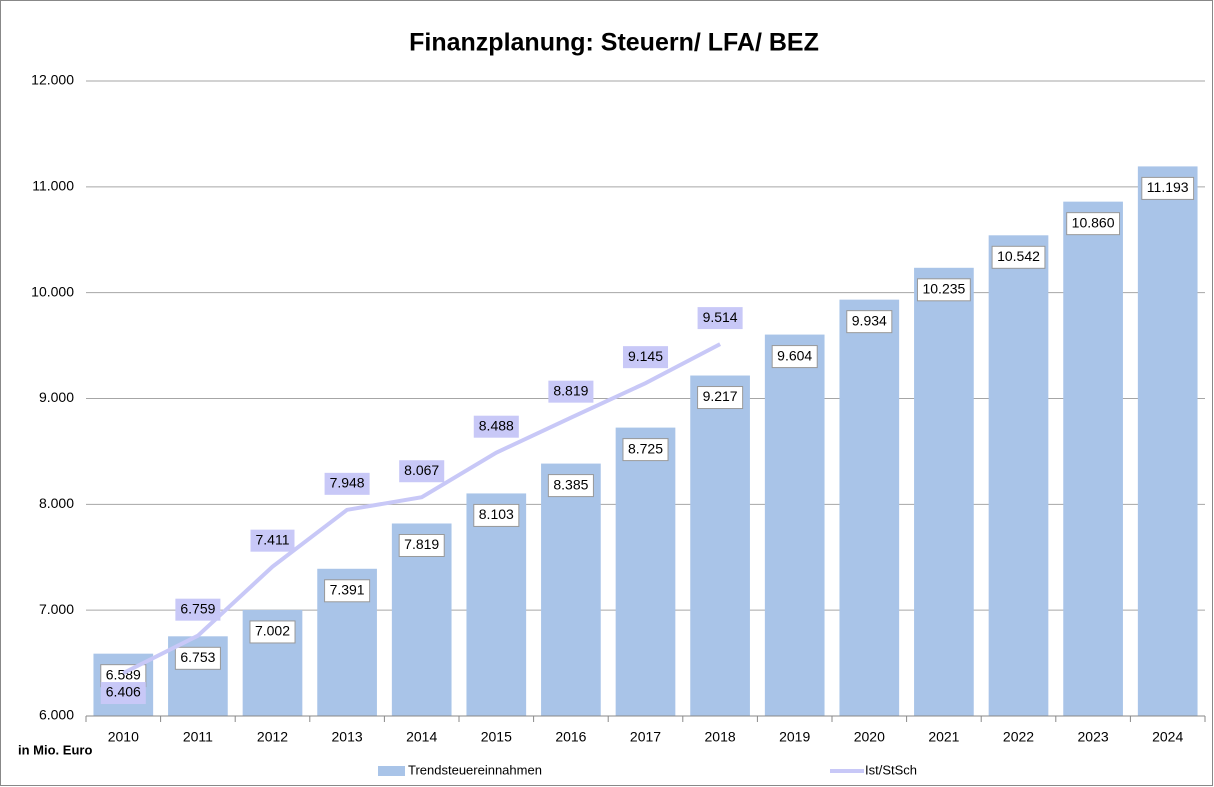  Describe the element at coordinates (614, 43) in the screenshot. I see `chart-title: Finanzplanung: Steuern/ LFA/ BEZ` at that location.